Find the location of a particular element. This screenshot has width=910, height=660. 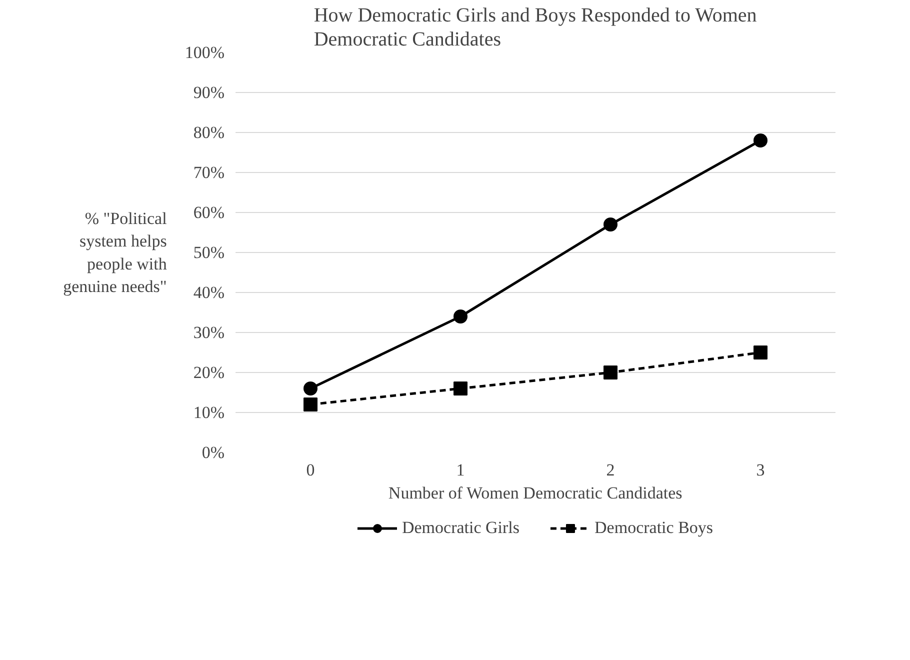

x-axis-title: Number of Women Democratic Candidates is located at coordinates (535, 493).